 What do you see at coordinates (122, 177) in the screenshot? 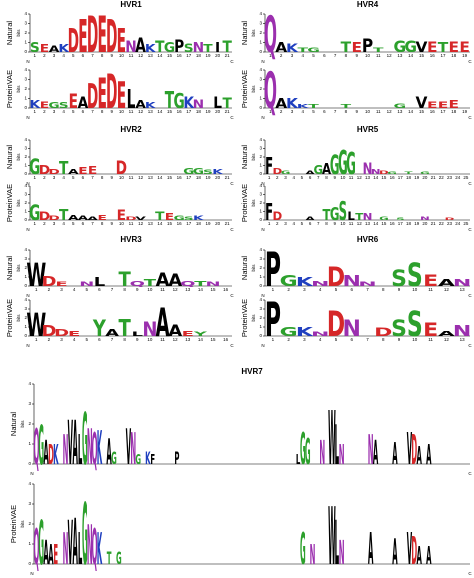
I see `x-tick-label: 10` at bounding box center [122, 177].